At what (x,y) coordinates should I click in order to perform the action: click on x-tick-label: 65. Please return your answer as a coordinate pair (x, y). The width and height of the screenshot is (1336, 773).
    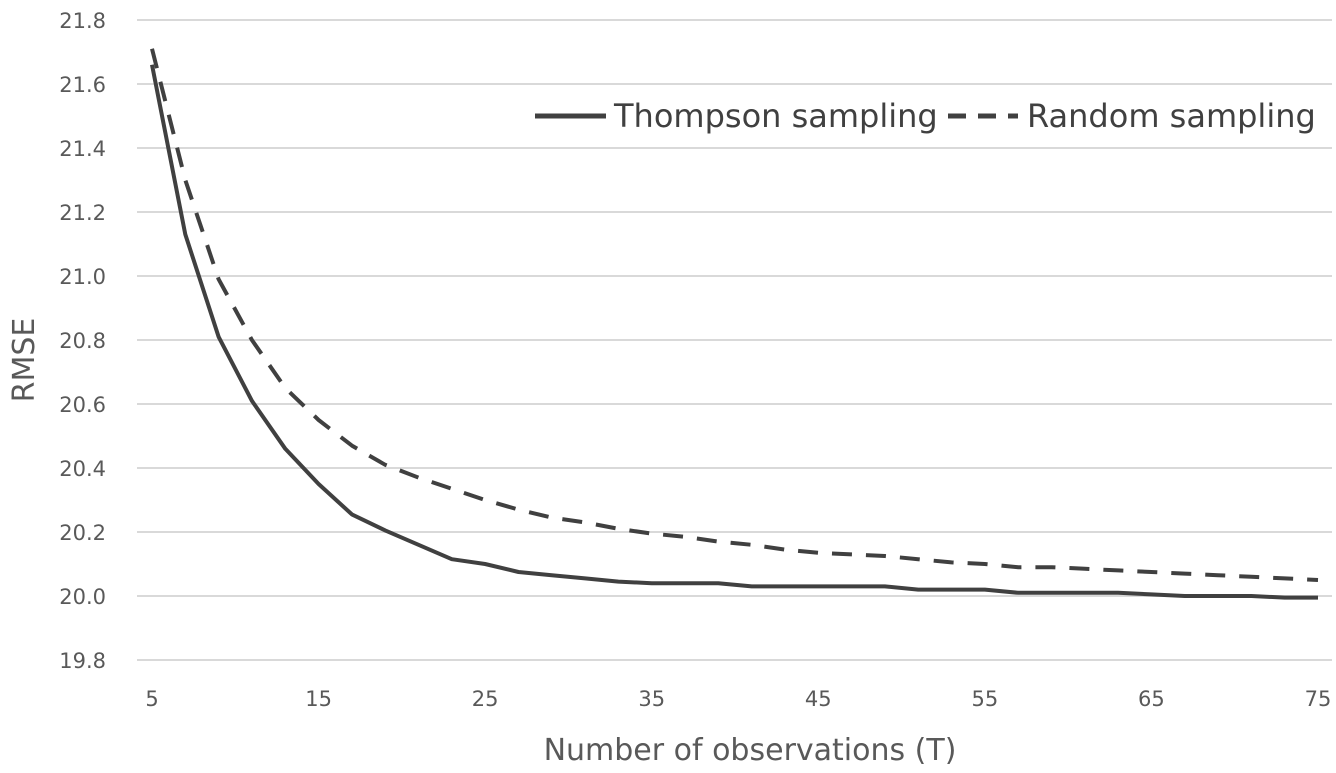
    Looking at the image, I should click on (1151, 699).